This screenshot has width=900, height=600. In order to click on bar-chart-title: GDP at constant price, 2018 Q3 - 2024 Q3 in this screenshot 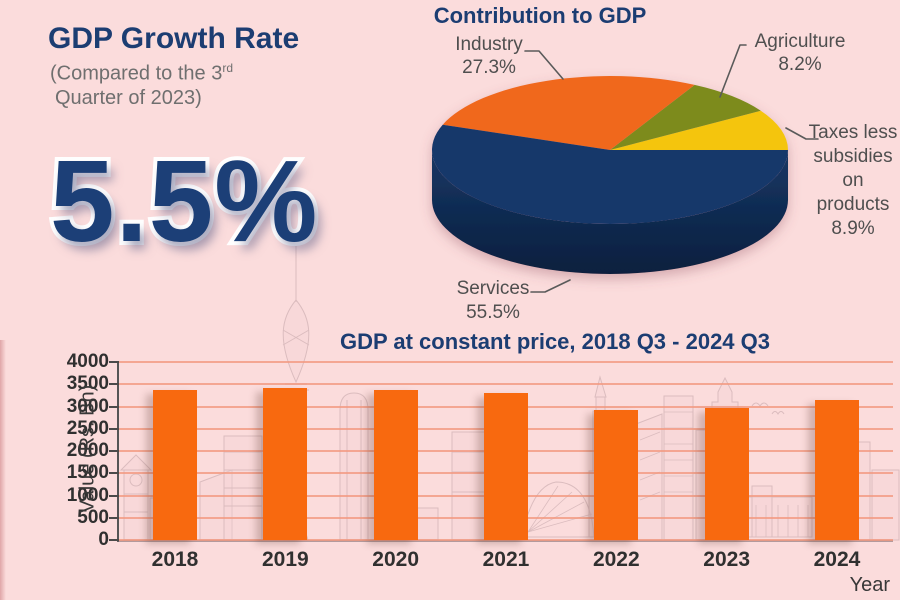, I will do `click(554, 341)`.